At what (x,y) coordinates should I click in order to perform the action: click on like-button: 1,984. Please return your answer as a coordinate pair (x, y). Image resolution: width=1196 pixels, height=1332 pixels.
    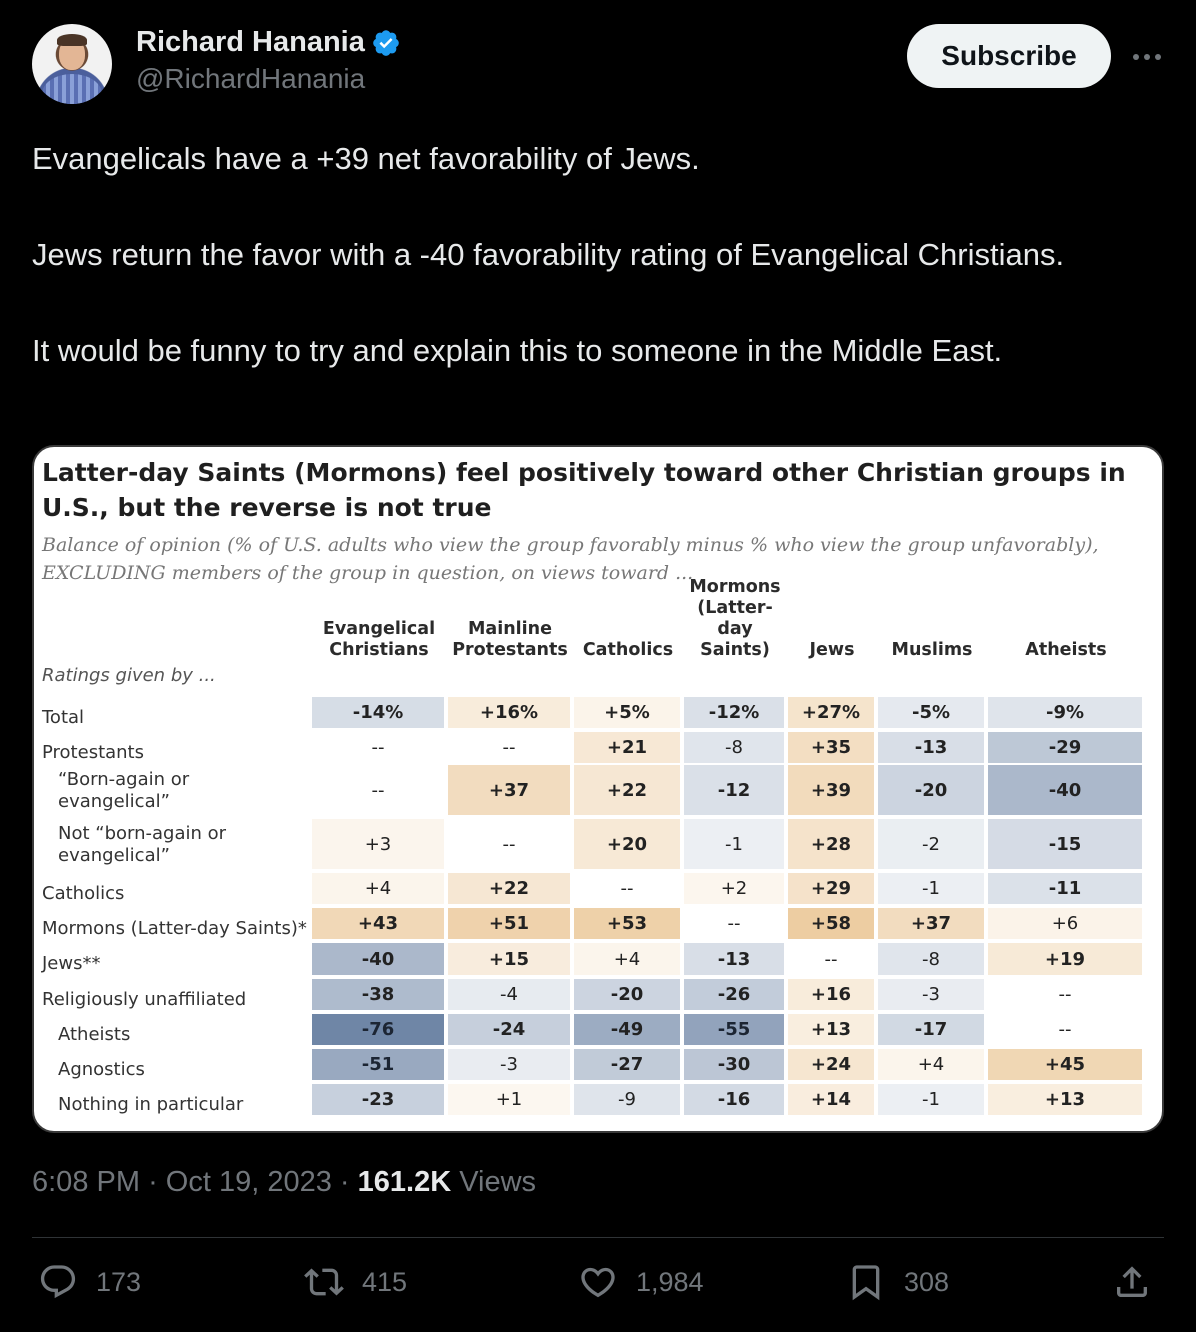
    Looking at the image, I should click on (641, 1282).